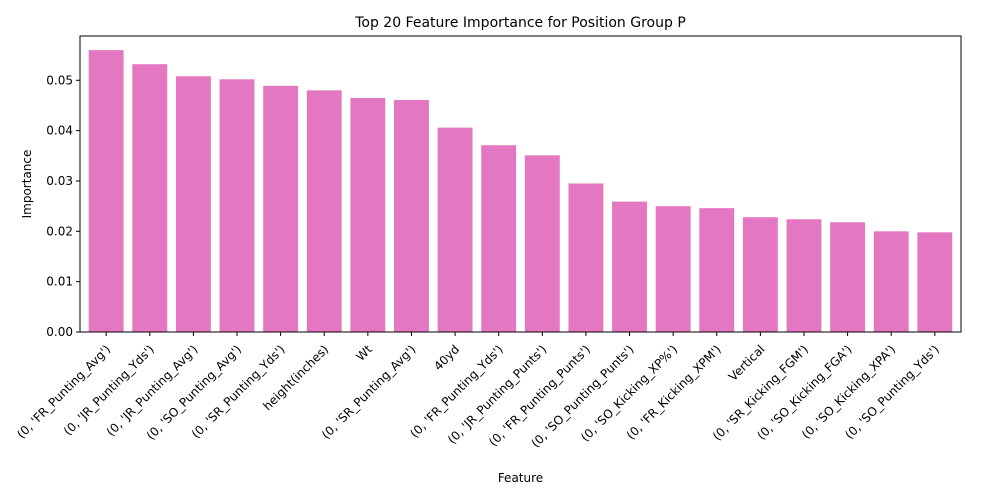  Describe the element at coordinates (520, 478) in the screenshot. I see `x-axis-label: Feature` at that location.